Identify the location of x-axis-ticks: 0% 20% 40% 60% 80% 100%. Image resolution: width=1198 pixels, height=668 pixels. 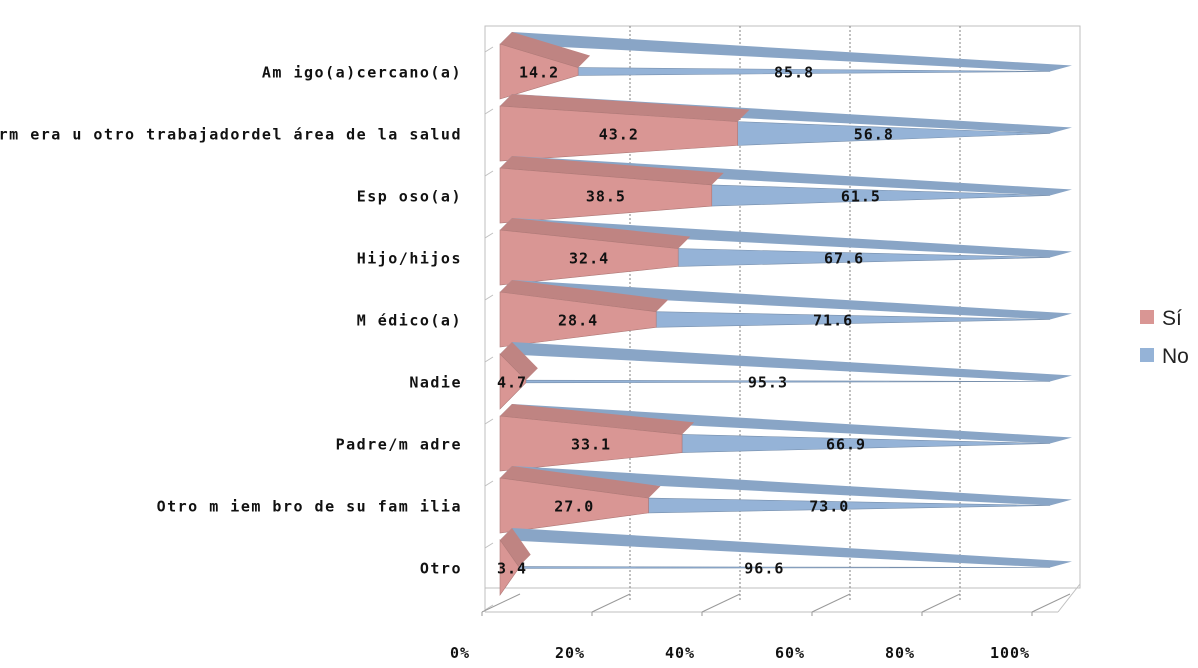
(740, 653).